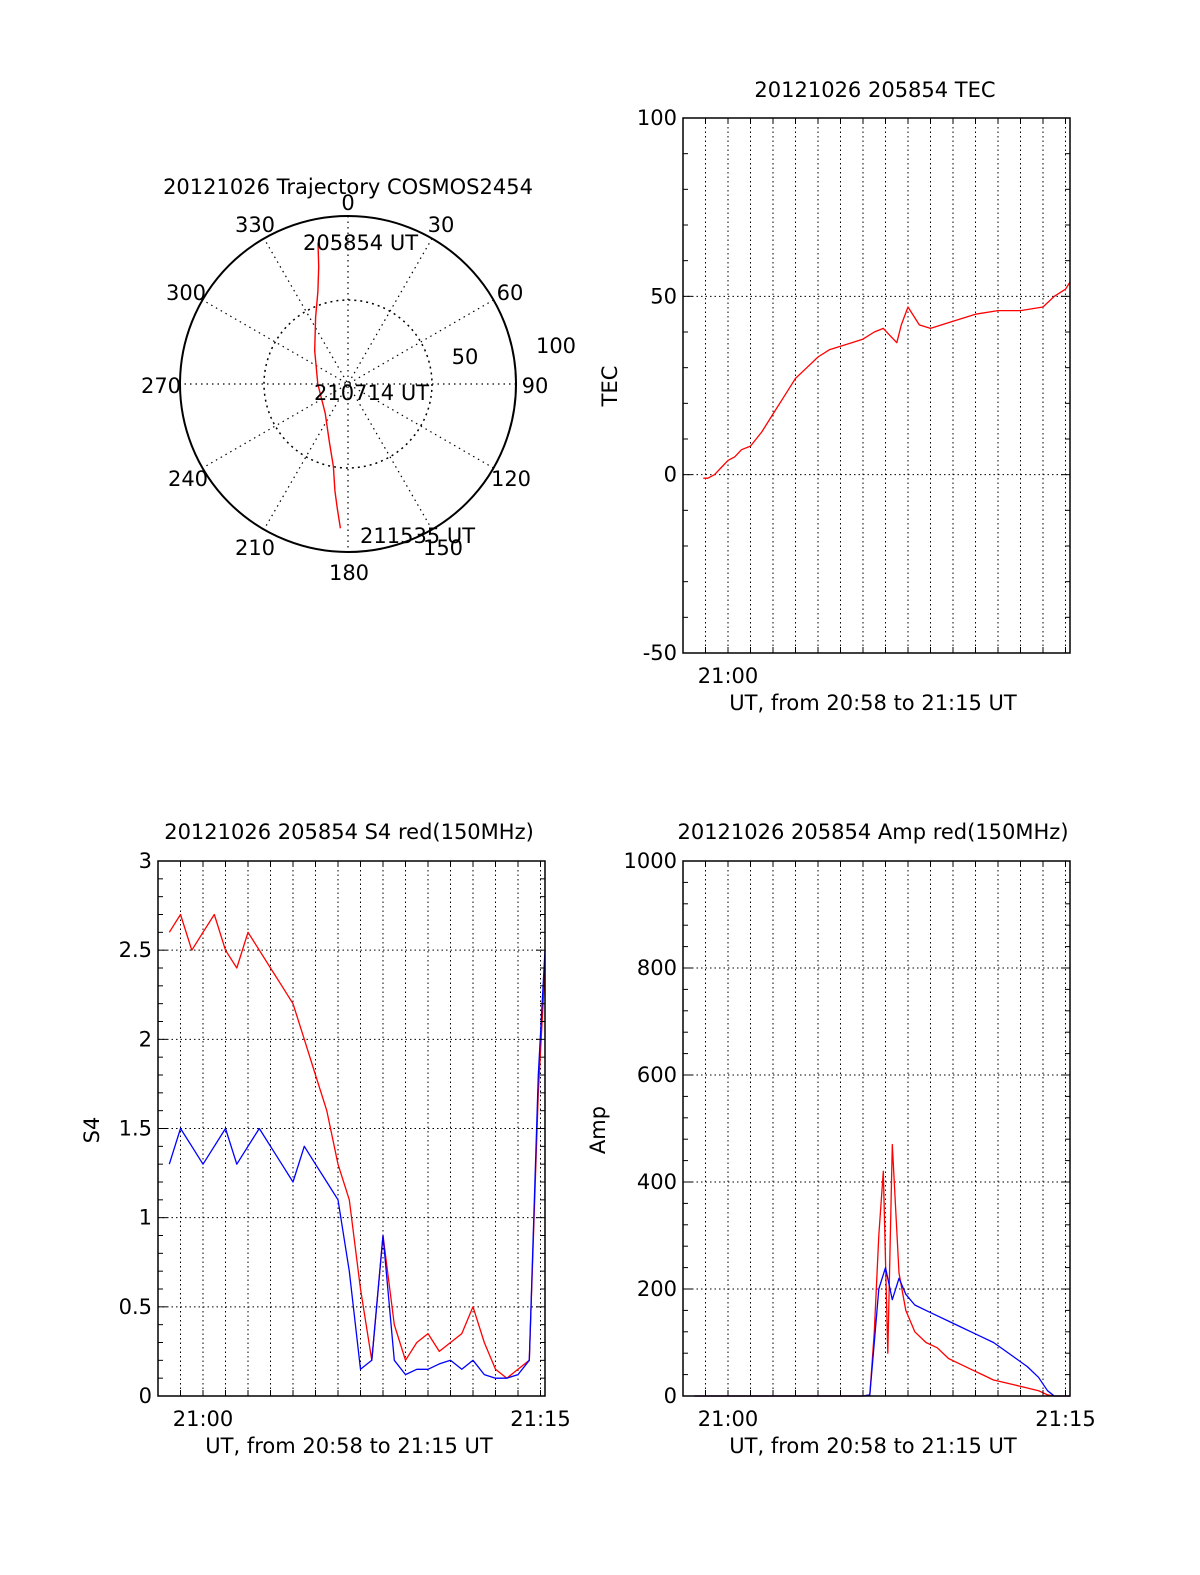 The height and width of the screenshot is (1575, 1200). Describe the element at coordinates (443, 548) in the screenshot. I see `polar-angle-label-150: 150` at that location.